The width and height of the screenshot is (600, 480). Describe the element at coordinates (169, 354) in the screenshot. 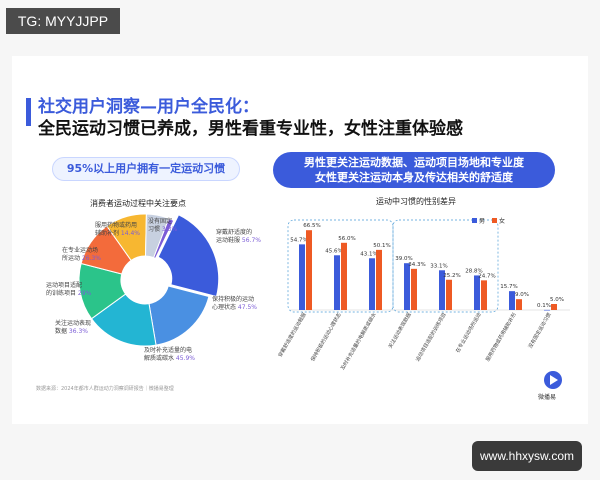

I see `donut-slice-label: 及时补充适量的电 解质或碳水 45.9%` at that location.